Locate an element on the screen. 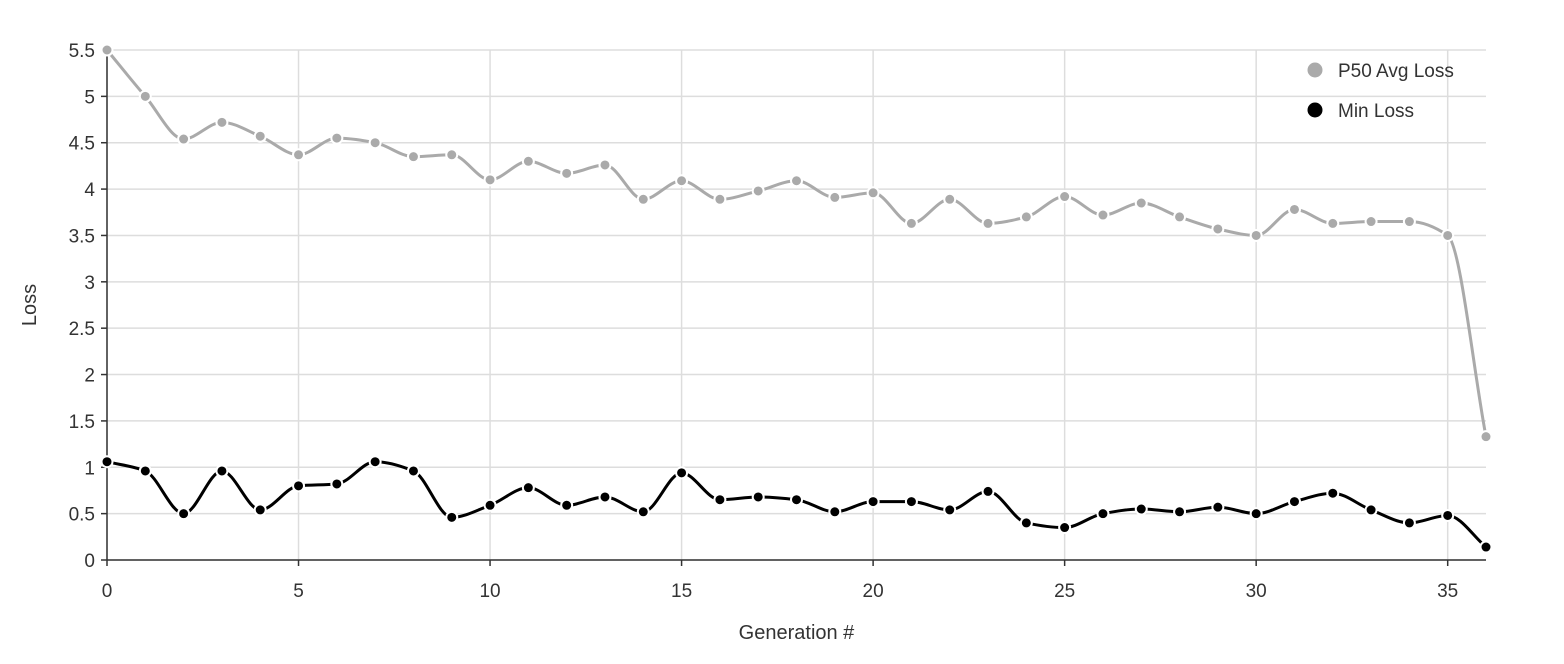 This screenshot has width=1564, height=664. y-tick-label: 2 is located at coordinates (89, 376).